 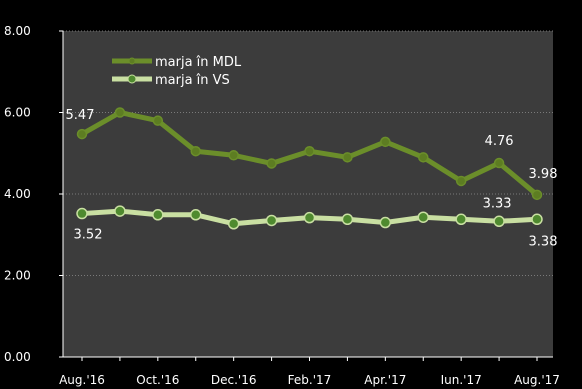 I want to click on x-tick-label: Aug.'16, so click(x=82, y=380).